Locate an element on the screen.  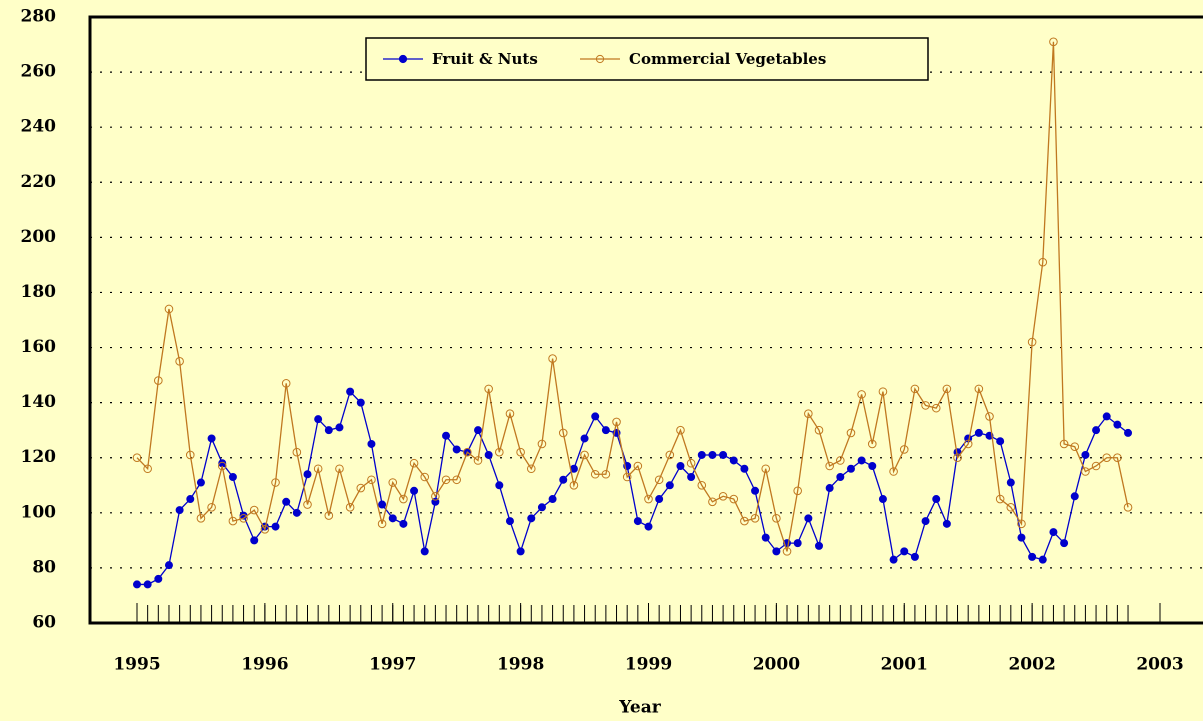
y-tick-label: 220 is located at coordinates (39, 182).